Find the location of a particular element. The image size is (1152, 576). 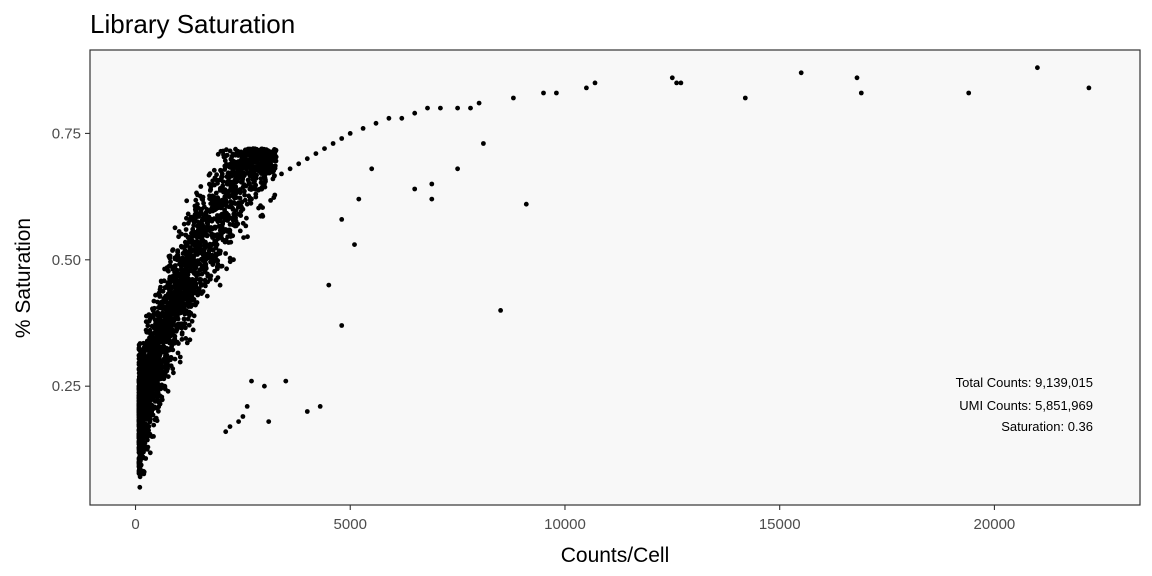

y-axis-title: % Saturation is located at coordinates (23, 278).